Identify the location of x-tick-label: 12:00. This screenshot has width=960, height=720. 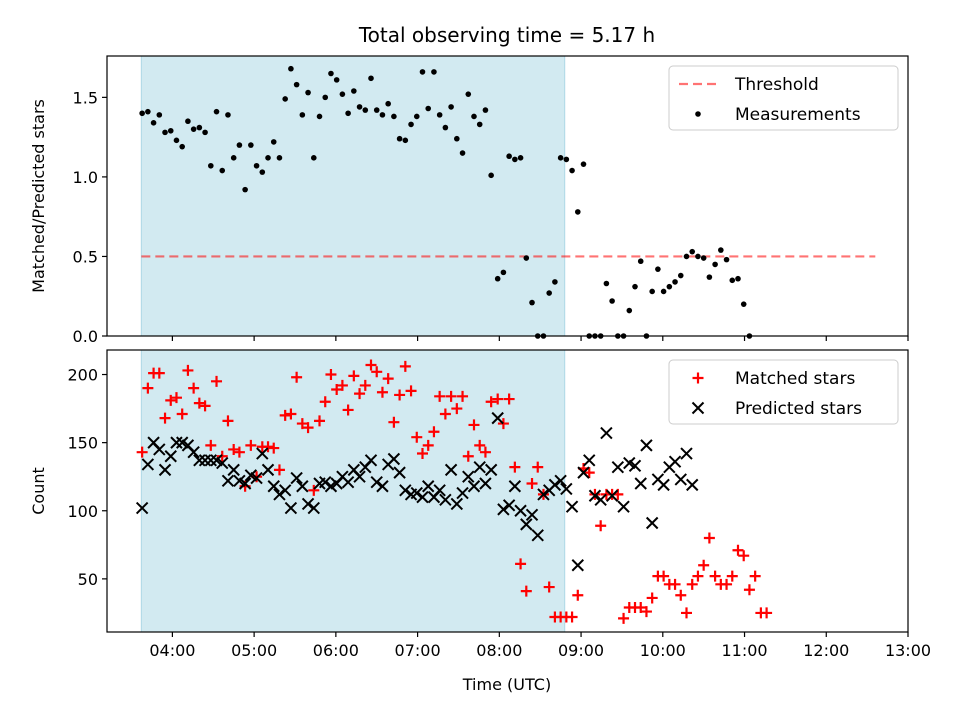
(826, 650).